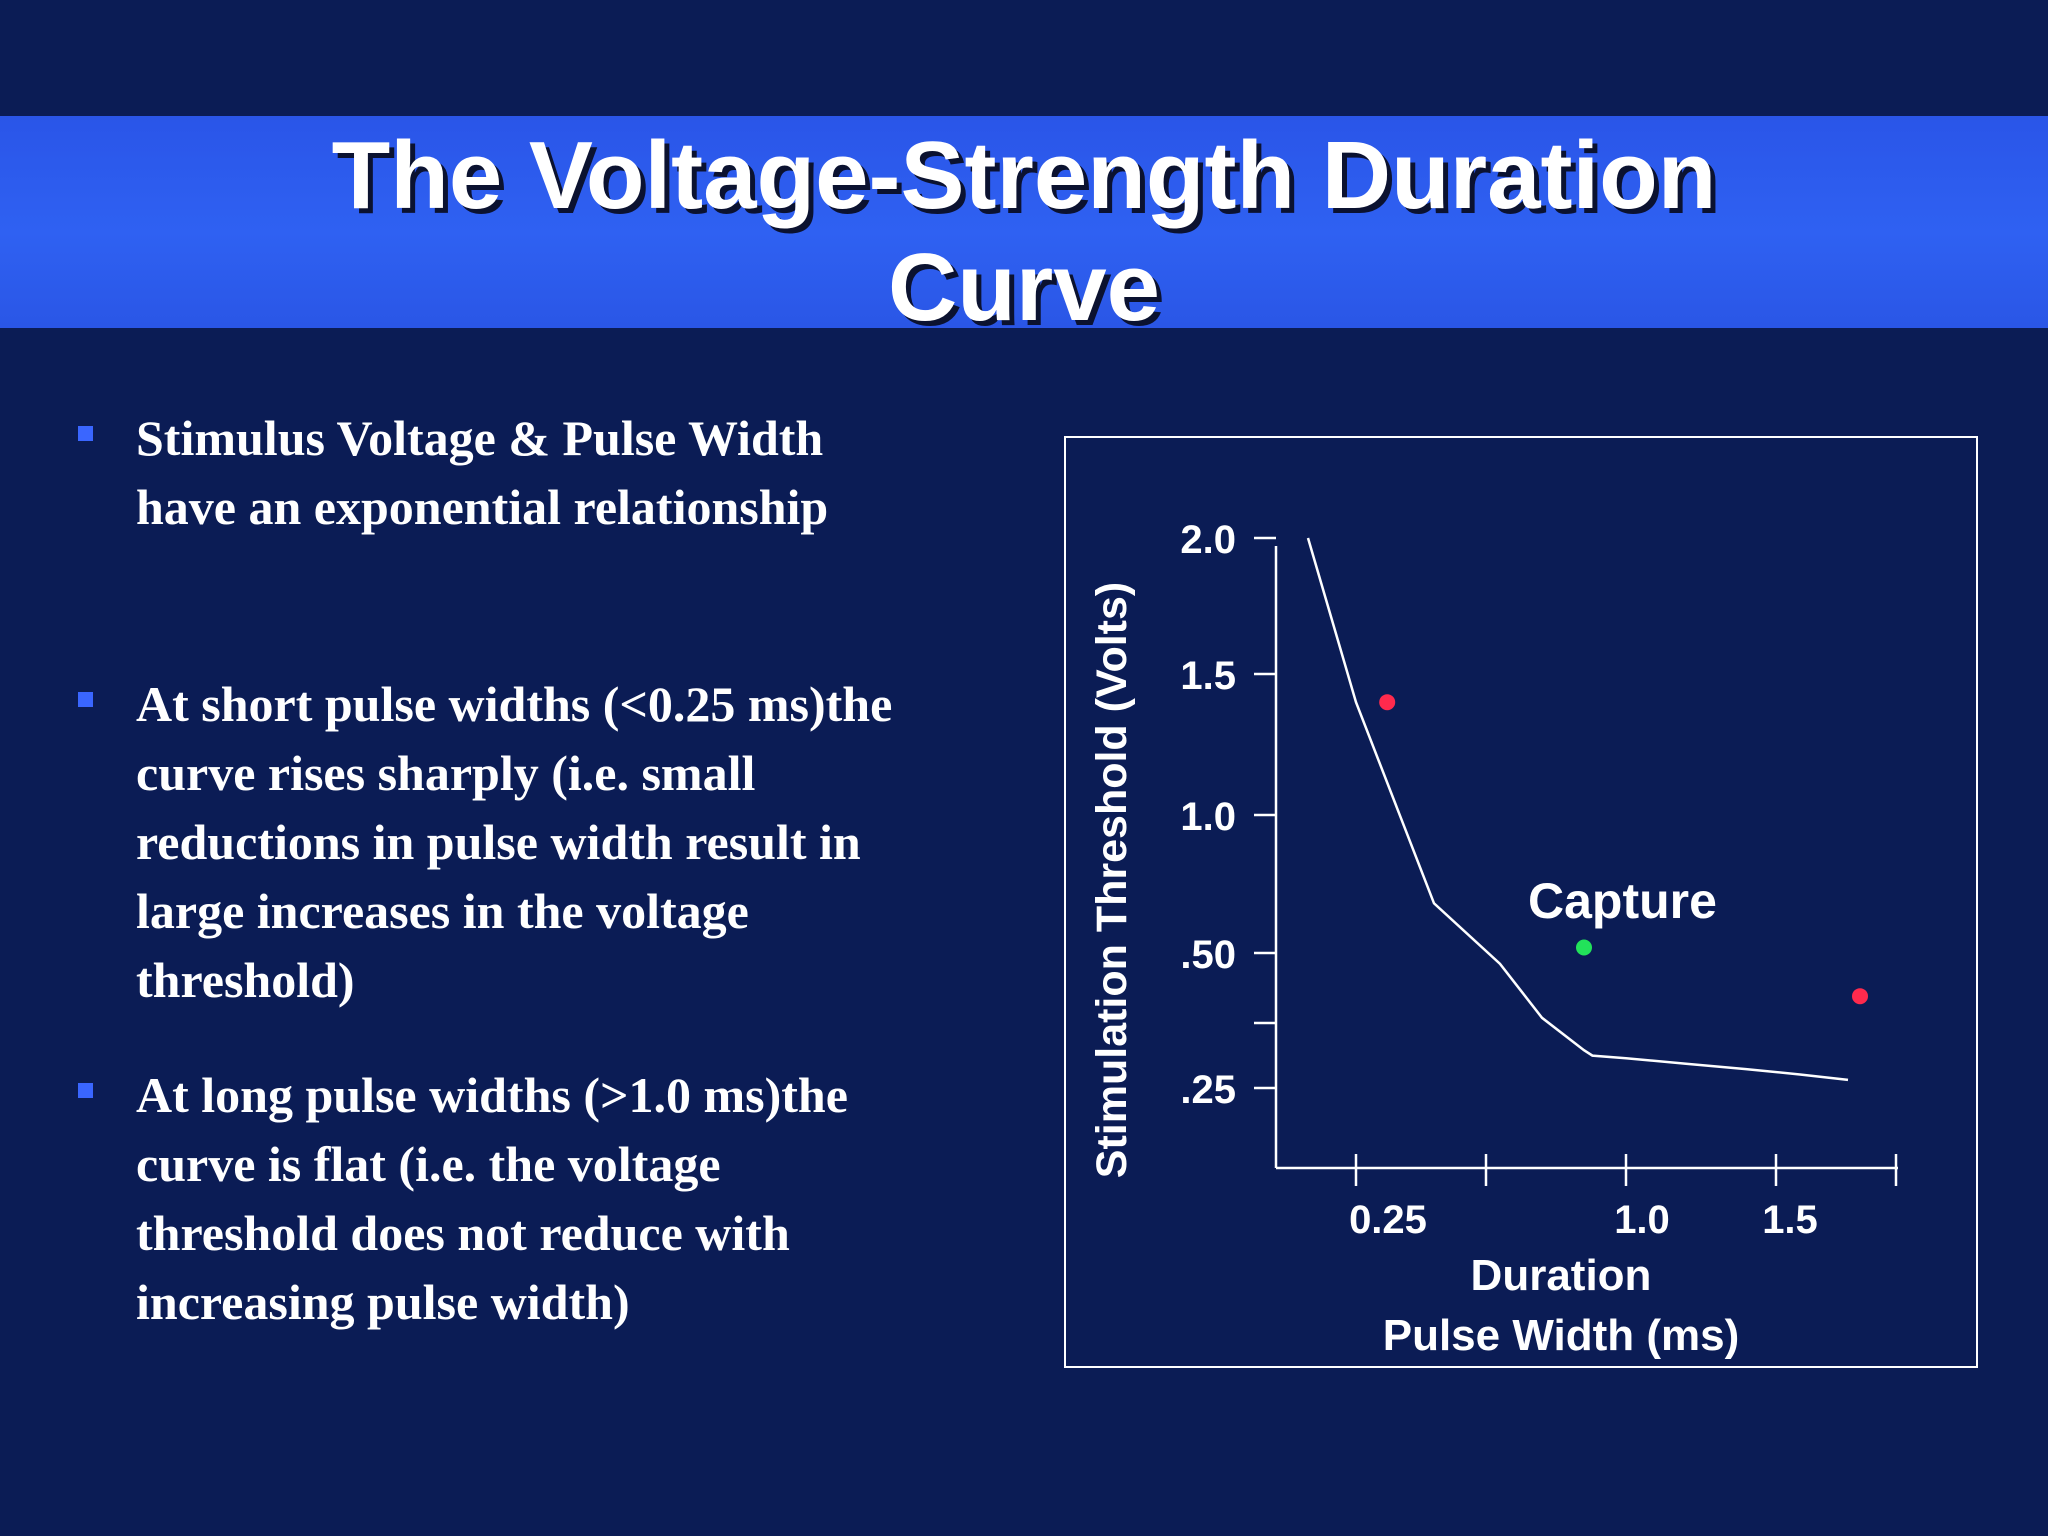 The image size is (2048, 1536). What do you see at coordinates (1208, 540) in the screenshot?
I see `y-tick-label: 2.0` at bounding box center [1208, 540].